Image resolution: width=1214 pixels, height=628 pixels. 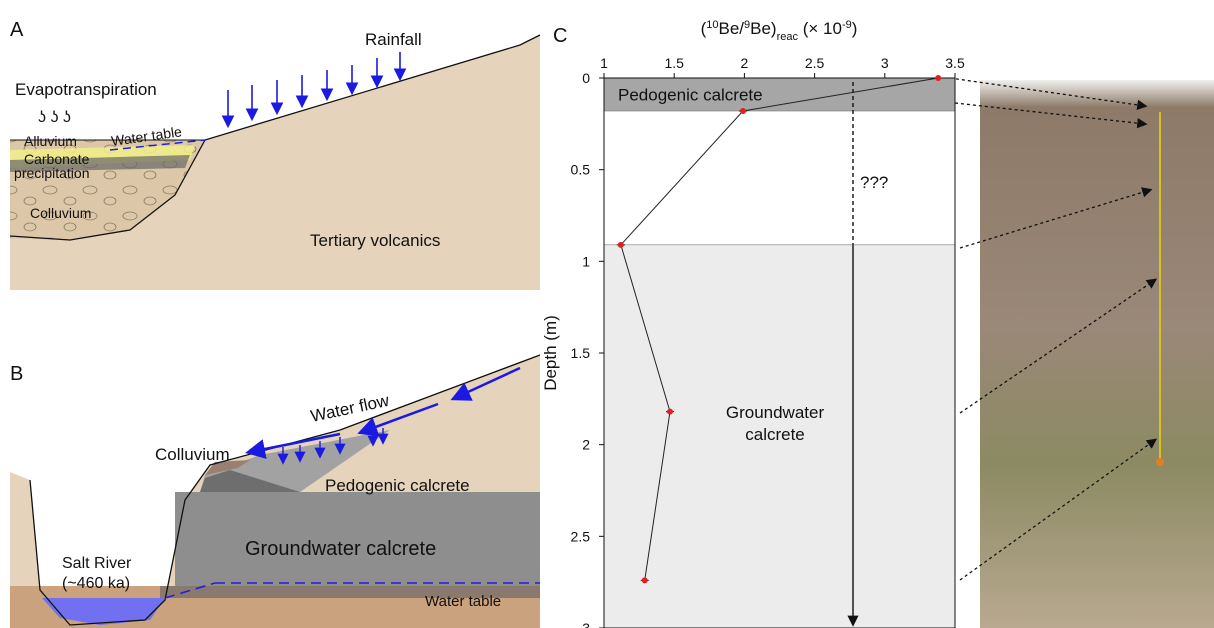 What do you see at coordinates (340, 549) in the screenshot?
I see `label: Groundwater calcrete` at bounding box center [340, 549].